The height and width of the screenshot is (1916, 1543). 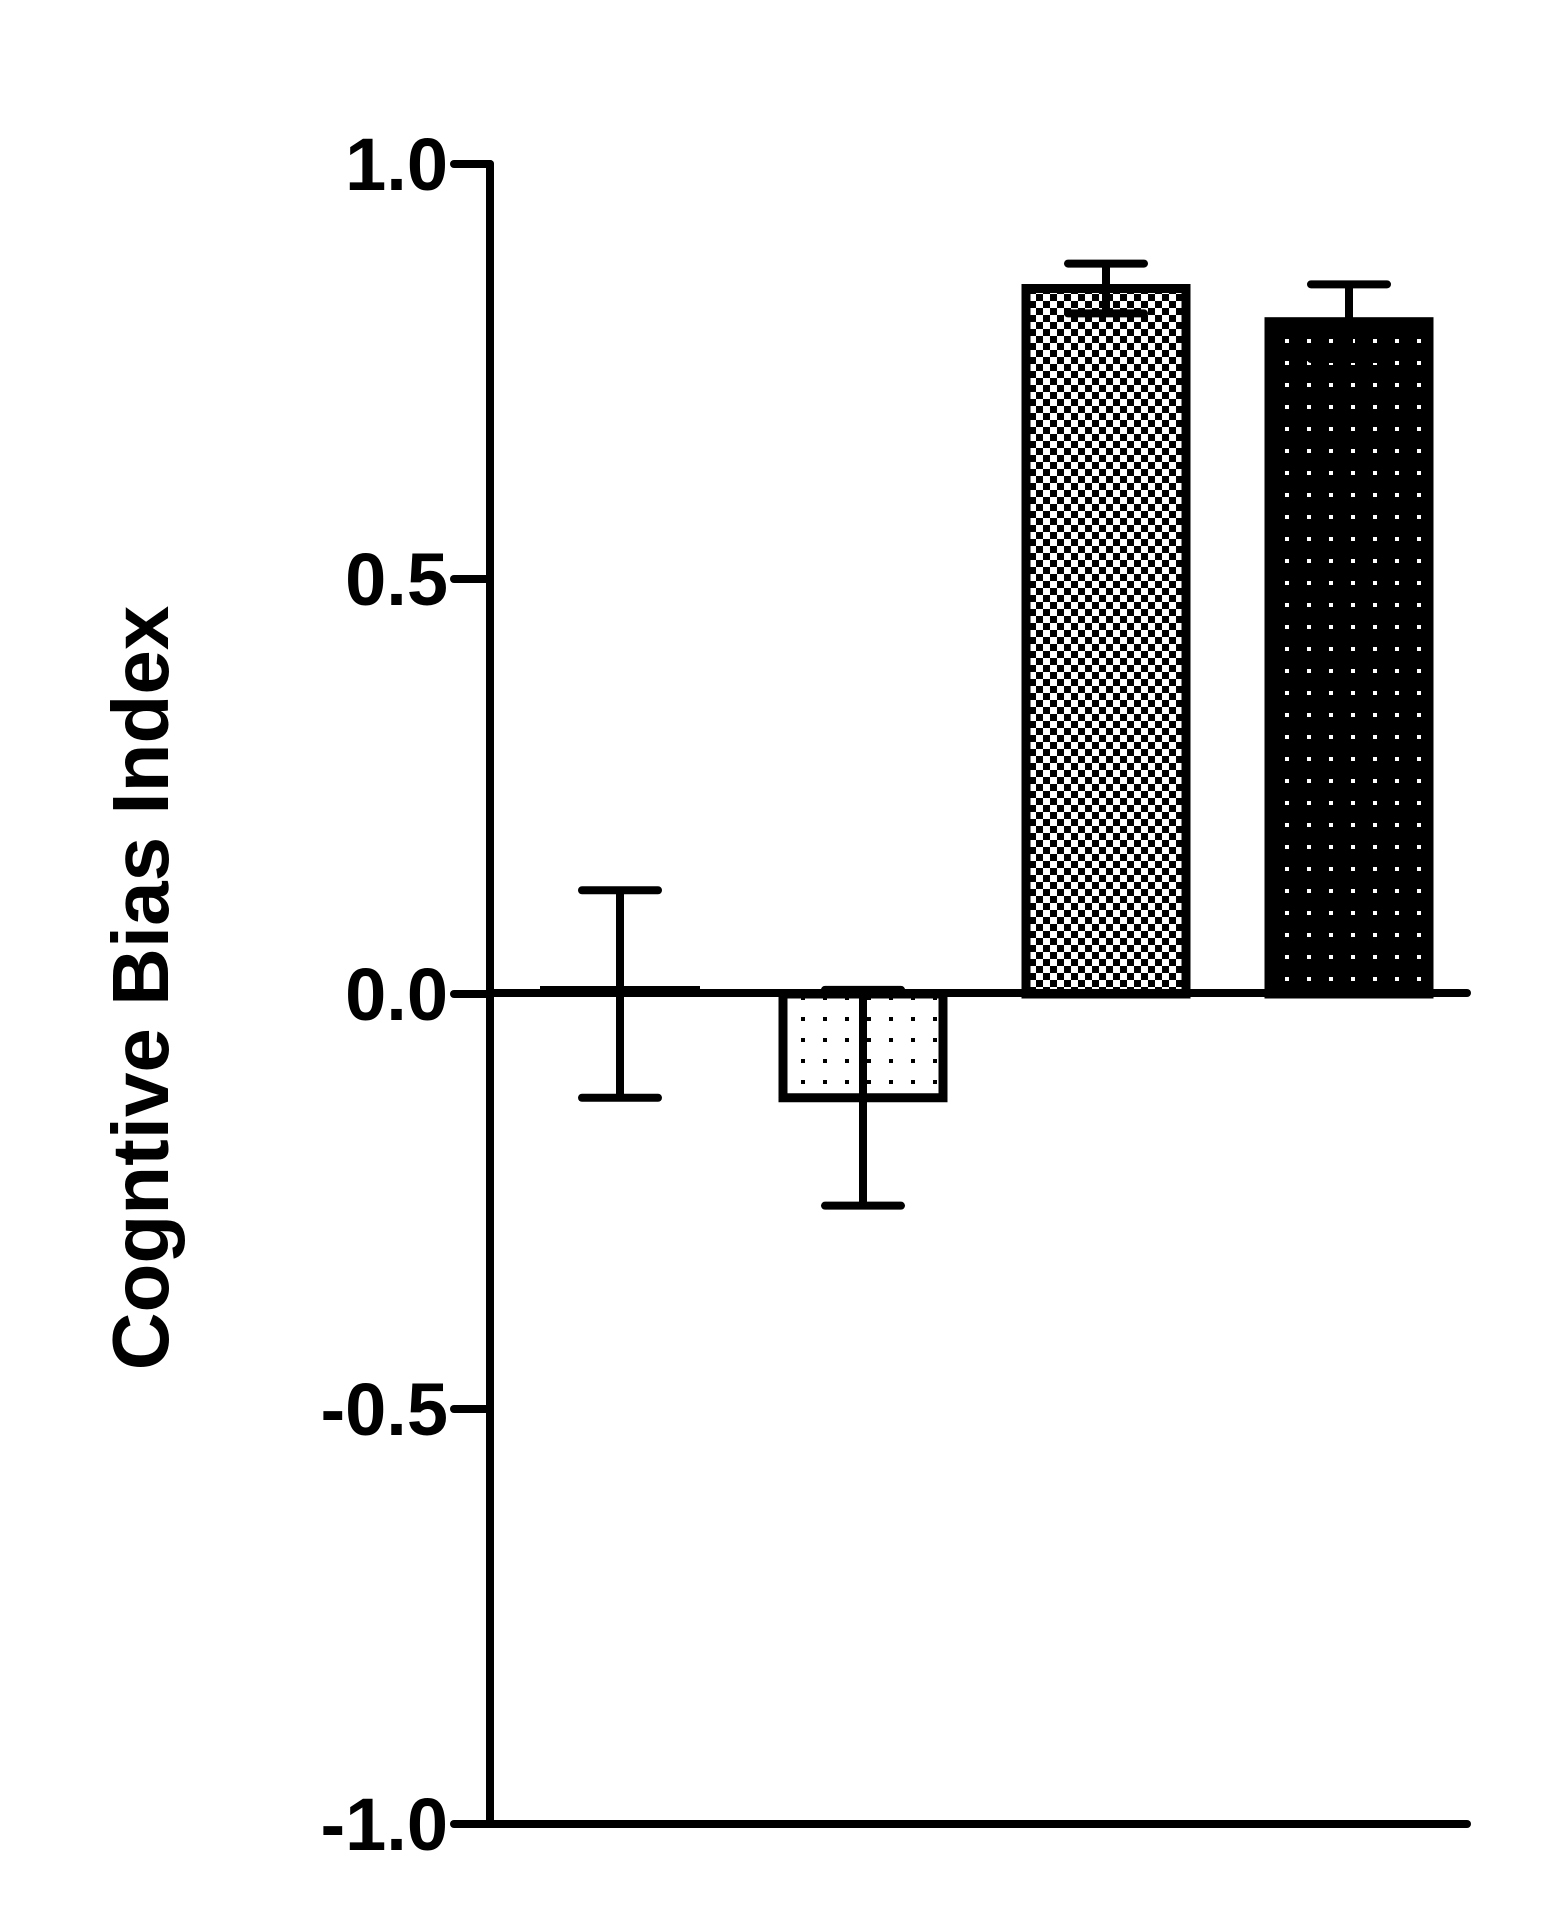 I want to click on y-tick-label: 1.0, so click(x=396, y=164).